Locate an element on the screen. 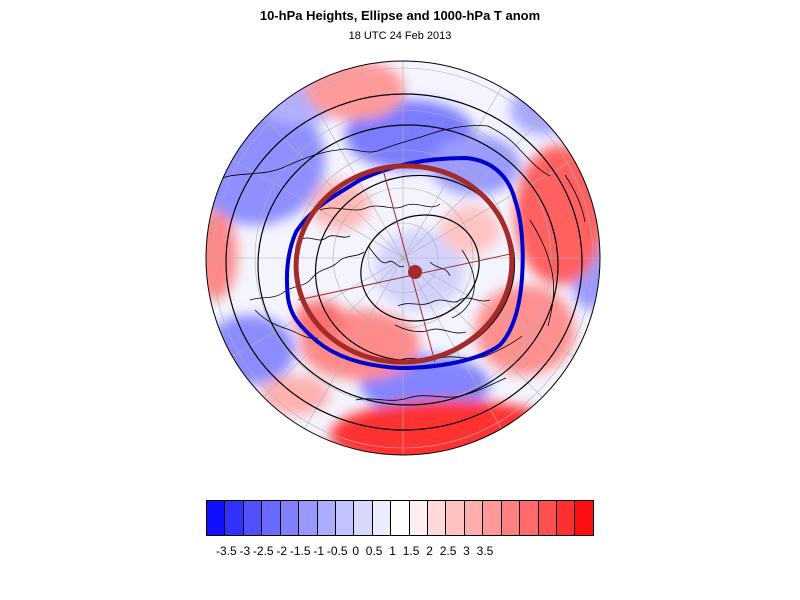 The width and height of the screenshot is (800, 600). colorbar-tick-label: -2 is located at coordinates (282, 551).